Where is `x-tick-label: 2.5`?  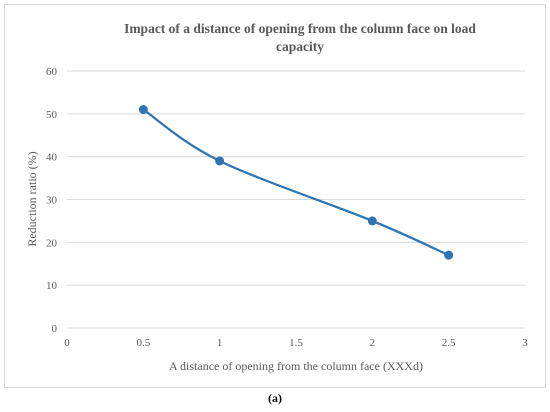 x-tick-label: 2.5 is located at coordinates (449, 343).